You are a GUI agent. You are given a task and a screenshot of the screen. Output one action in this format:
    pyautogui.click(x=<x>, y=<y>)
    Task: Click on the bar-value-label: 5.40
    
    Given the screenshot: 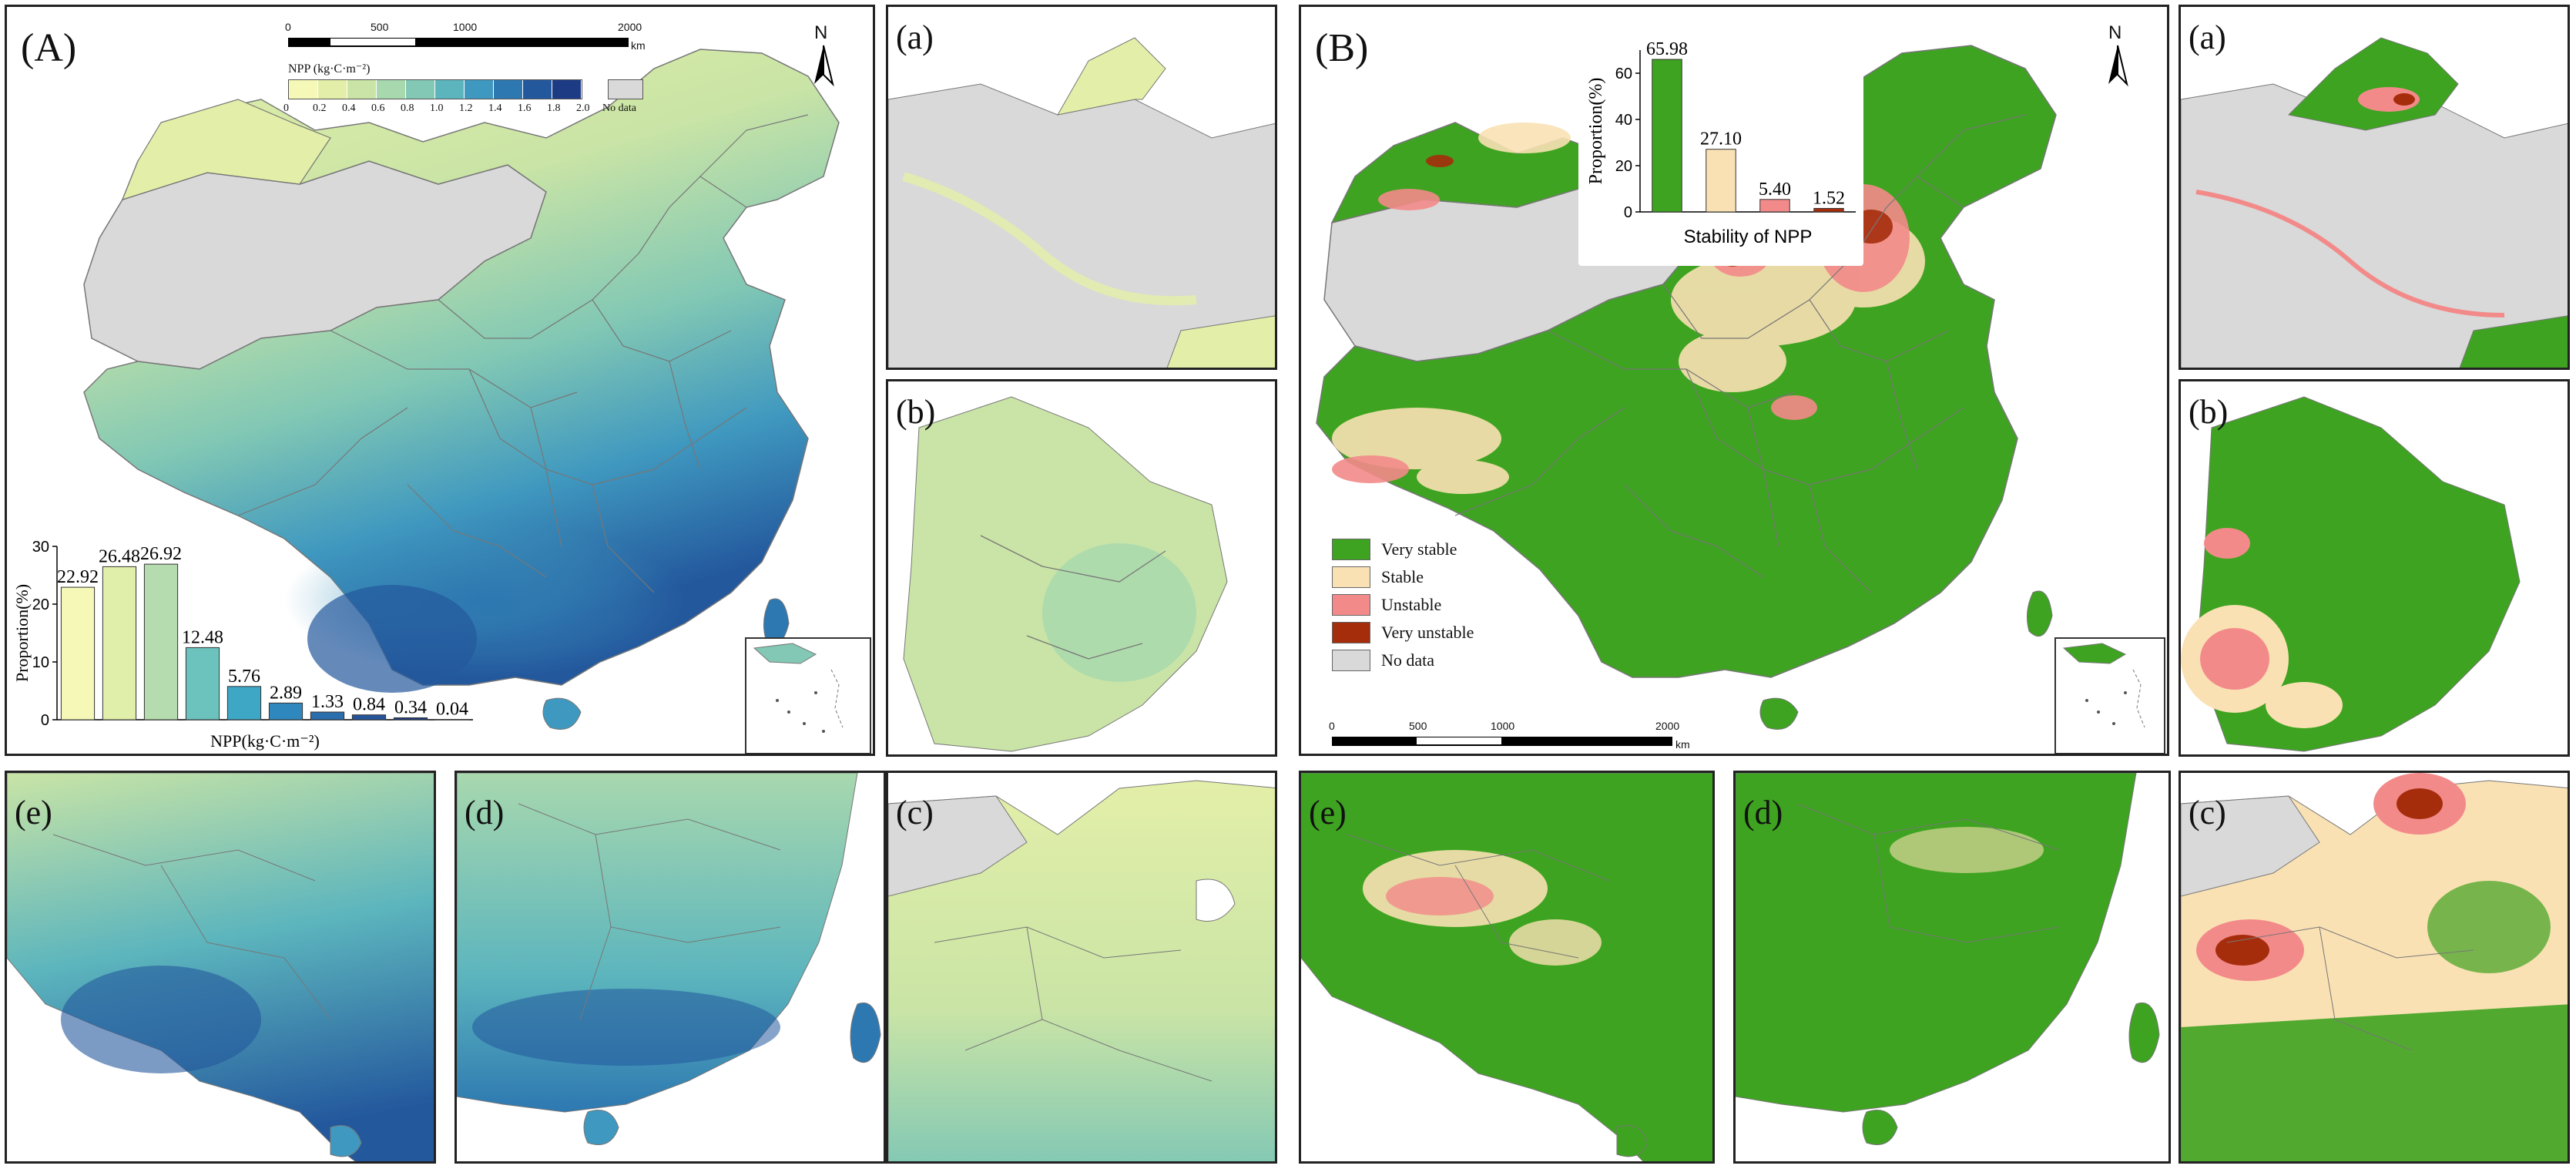 What is the action you would take?
    pyautogui.click(x=1775, y=190)
    